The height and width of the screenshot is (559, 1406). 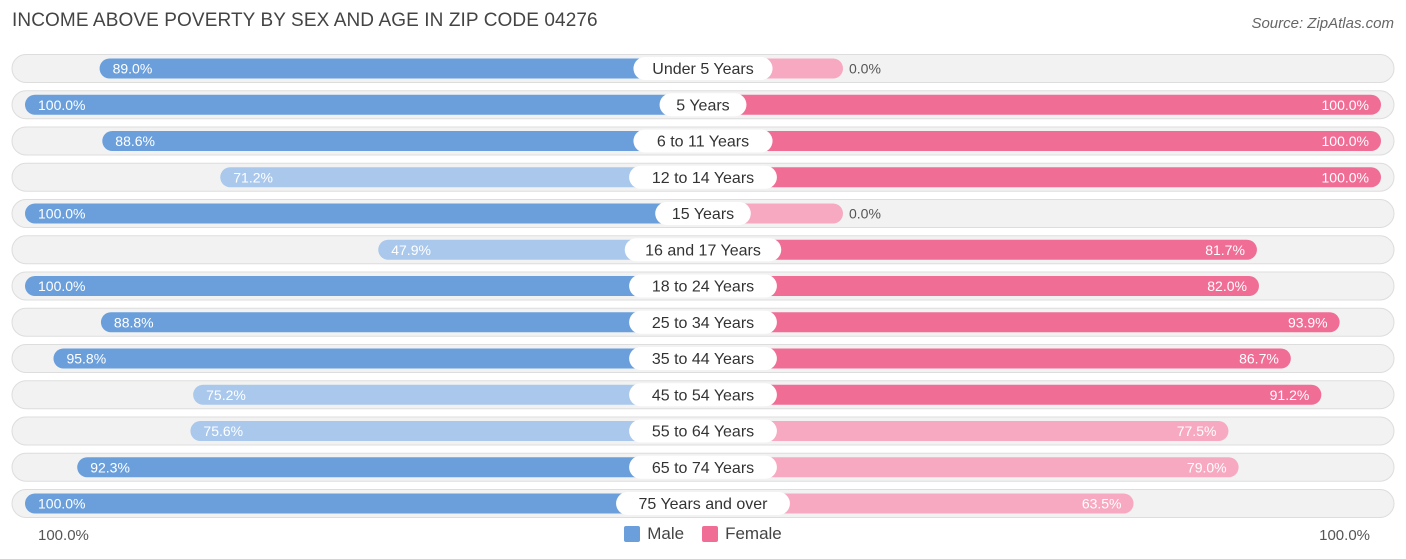 What do you see at coordinates (1259, 359) in the screenshot?
I see `female-value-label: 86.7%` at bounding box center [1259, 359].